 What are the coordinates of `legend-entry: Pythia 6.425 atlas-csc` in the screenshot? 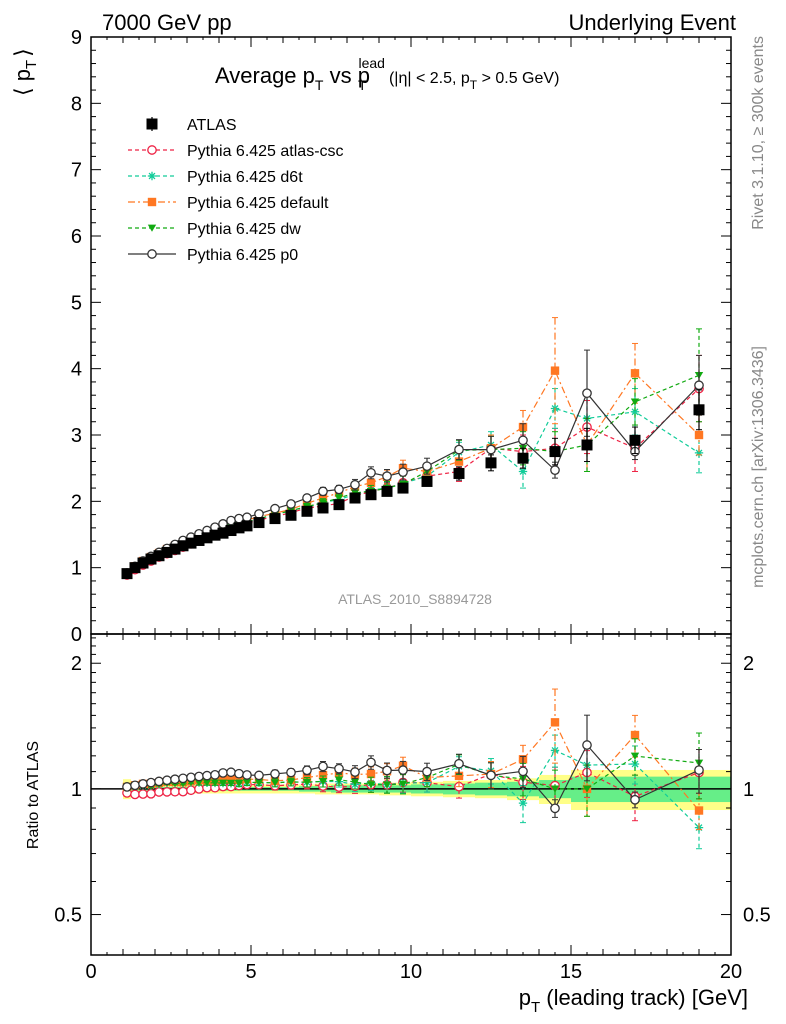 It's located at (236, 151).